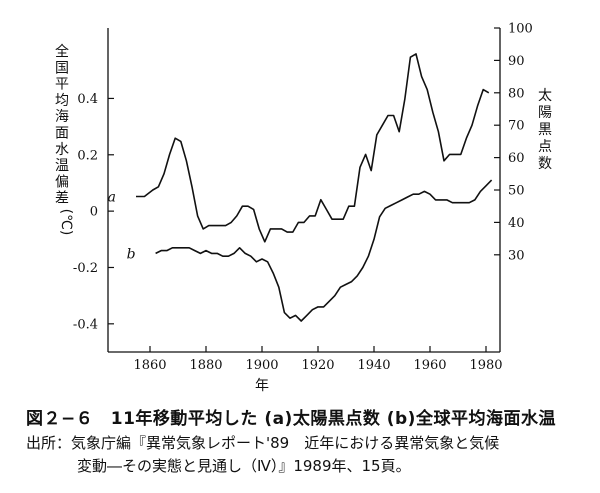 The image size is (600, 493). What do you see at coordinates (263, 443) in the screenshot?
I see `source-line-1: 出所：気象庁編『異常気象レポート'89 近年における異常気象と気候` at bounding box center [263, 443].